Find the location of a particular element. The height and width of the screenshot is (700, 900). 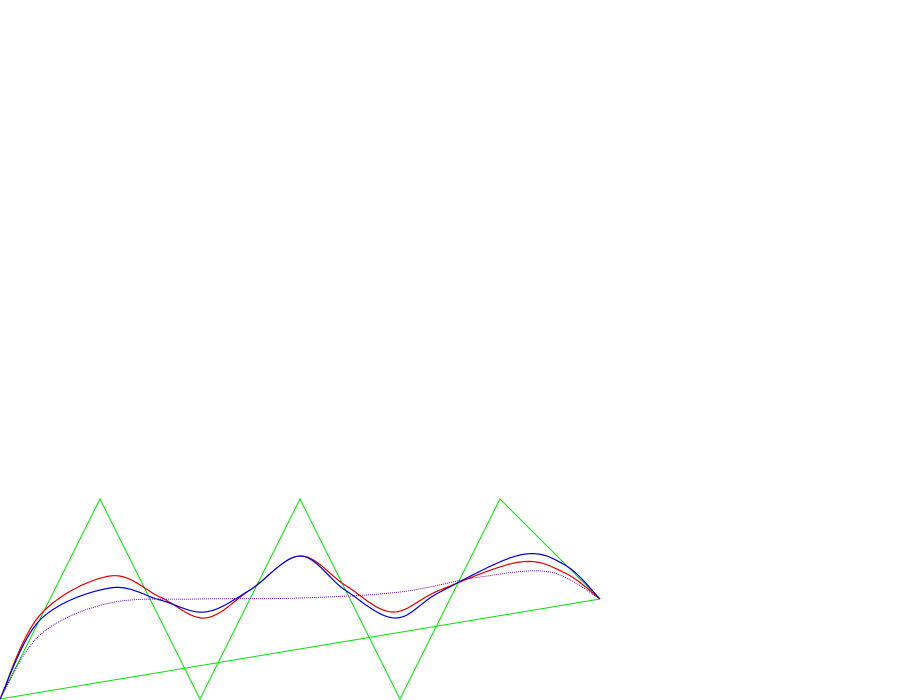

purple-curve is located at coordinates (300, 635).